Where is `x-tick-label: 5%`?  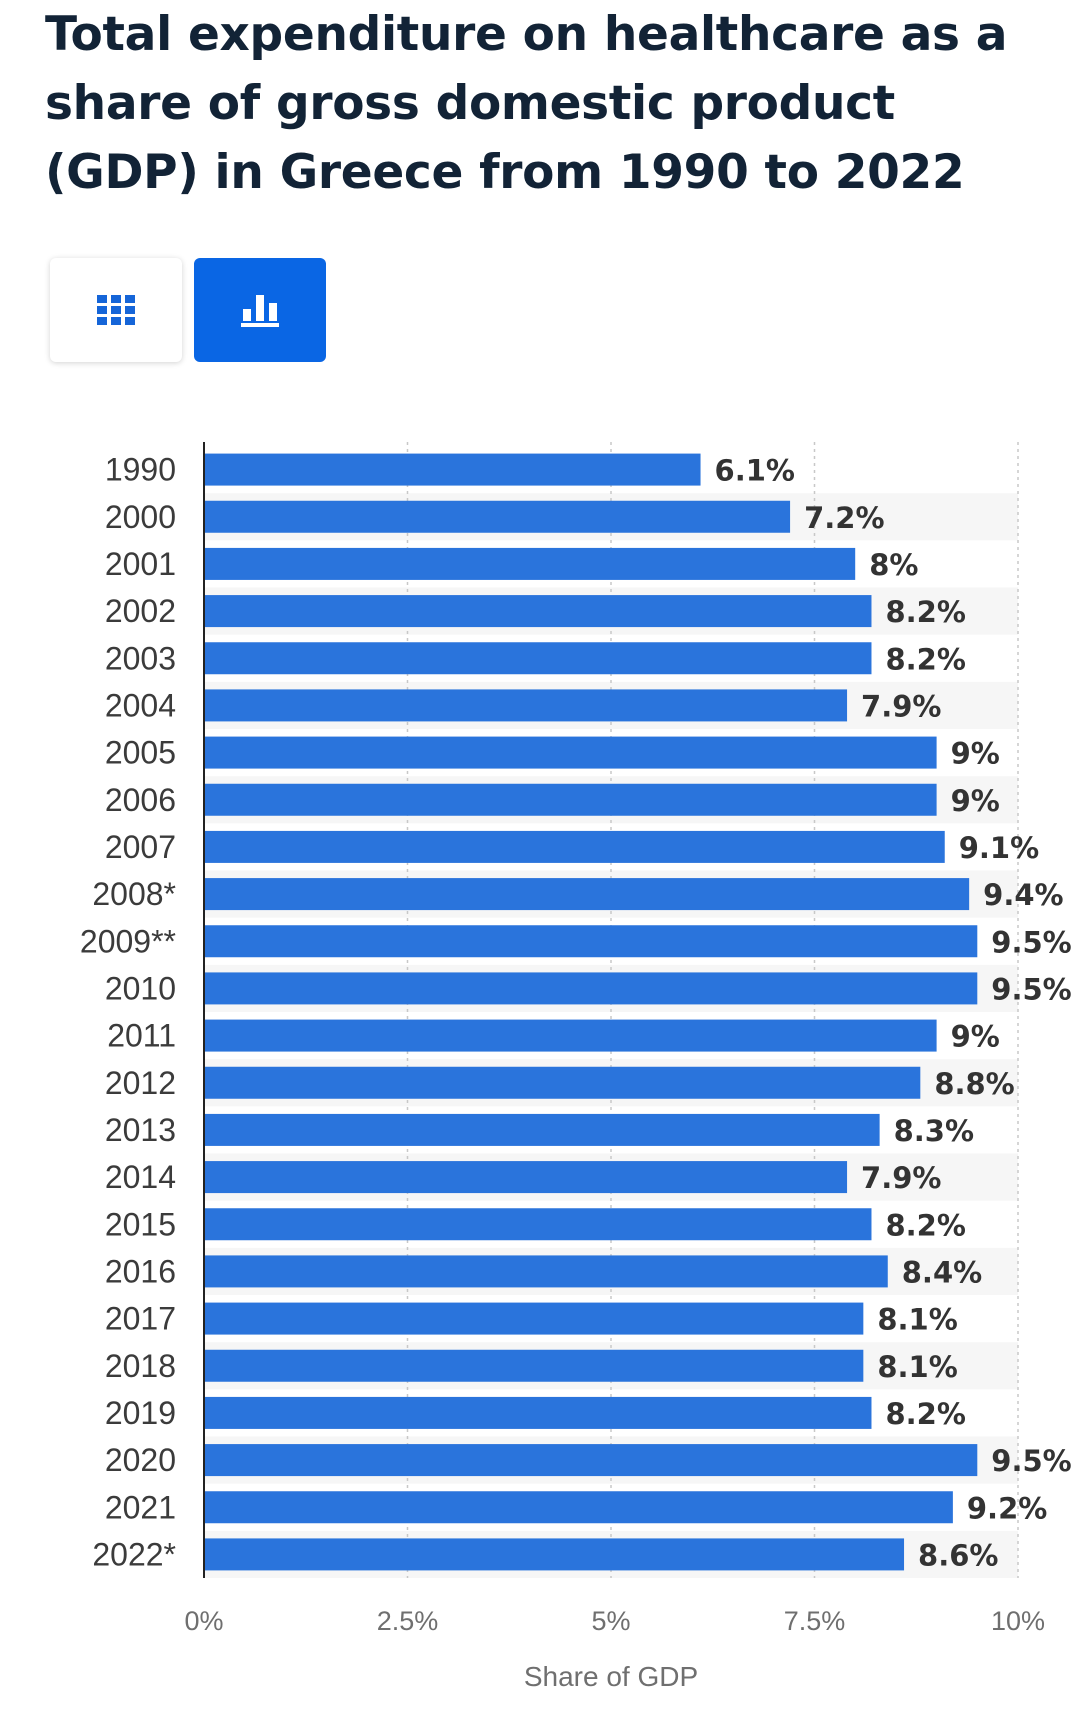 x-tick-label: 5% is located at coordinates (610, 1621).